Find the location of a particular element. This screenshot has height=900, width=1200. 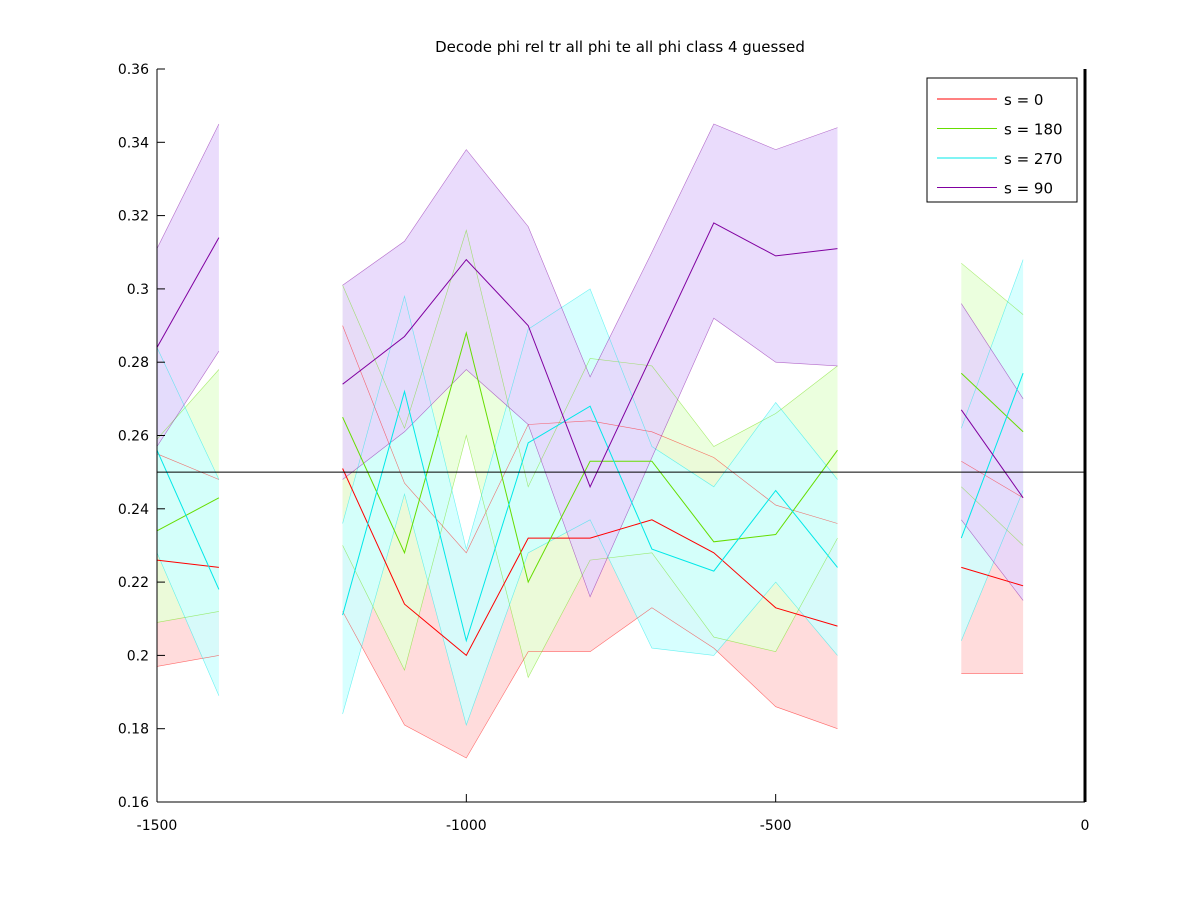

y-tick-label: 0.22 is located at coordinates (133, 583).